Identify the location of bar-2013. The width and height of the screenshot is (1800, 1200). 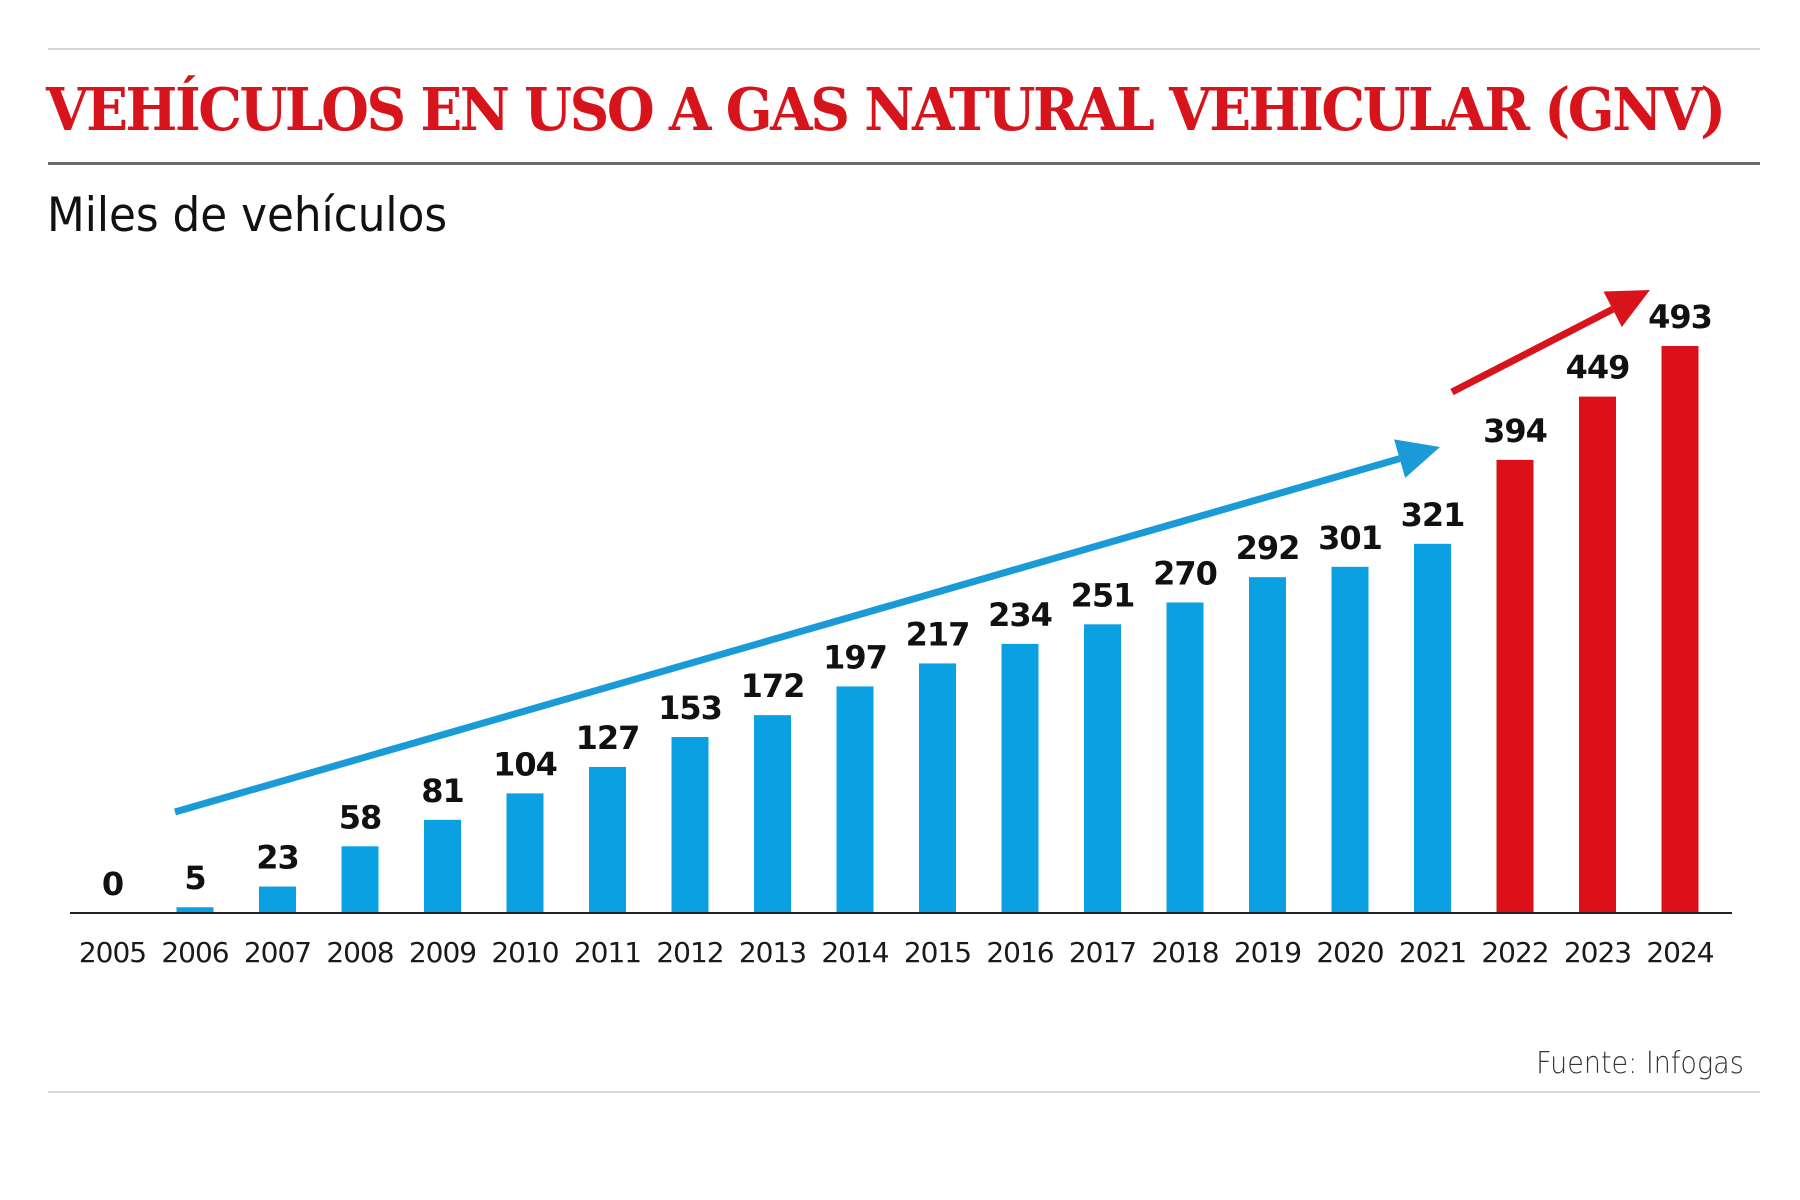
(772, 814).